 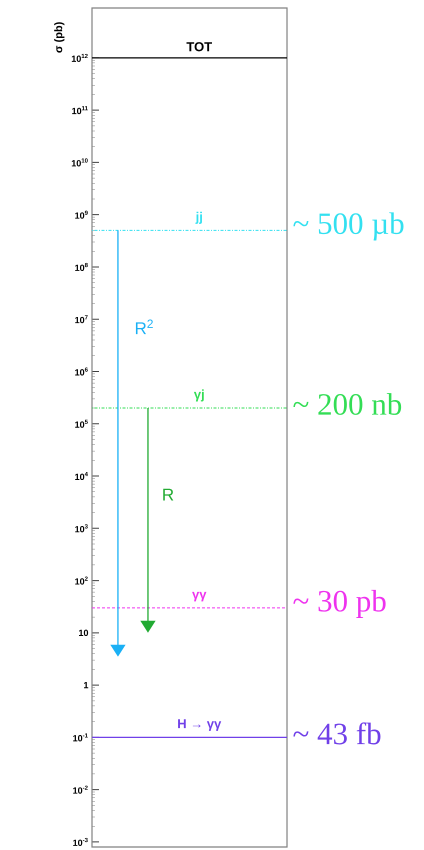 What do you see at coordinates (81, 319) in the screenshot?
I see `y-tick-label: 10$^{7}$` at bounding box center [81, 319].